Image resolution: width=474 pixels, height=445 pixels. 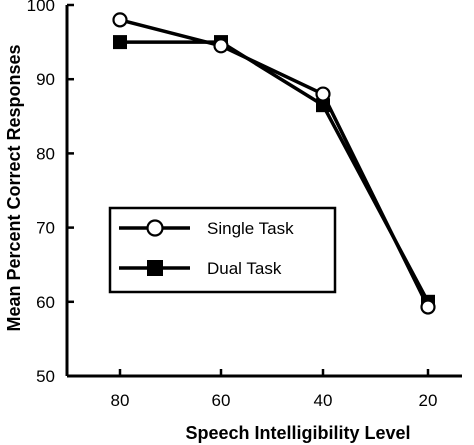 I want to click on y-tick-label: 100, so click(x=41, y=7).